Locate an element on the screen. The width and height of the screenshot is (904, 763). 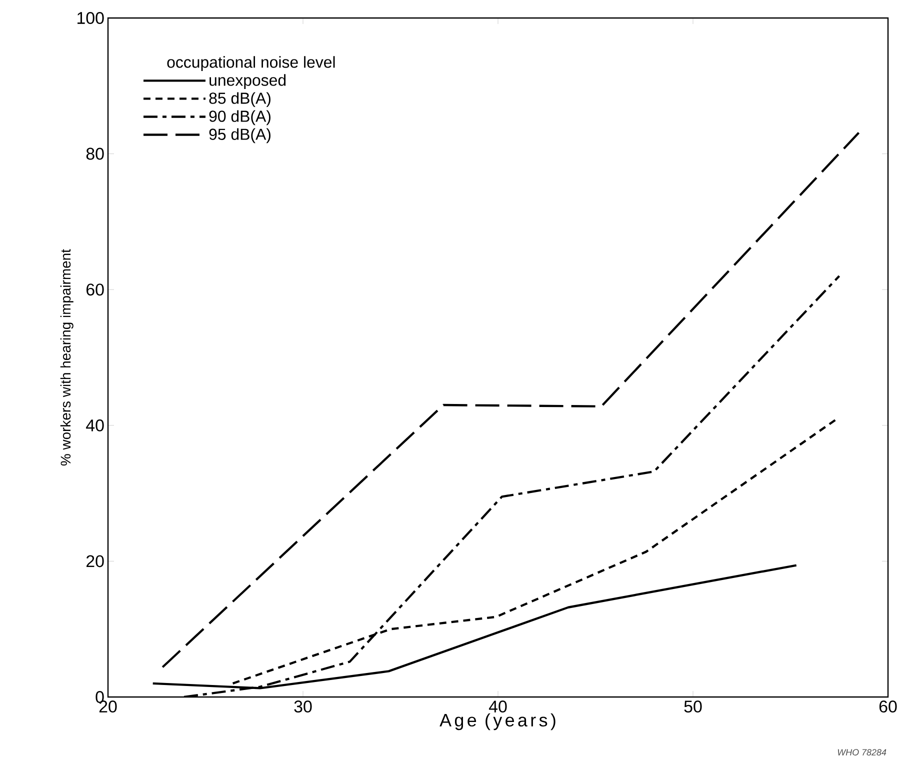
x-tick-label: 20 is located at coordinates (108, 706).